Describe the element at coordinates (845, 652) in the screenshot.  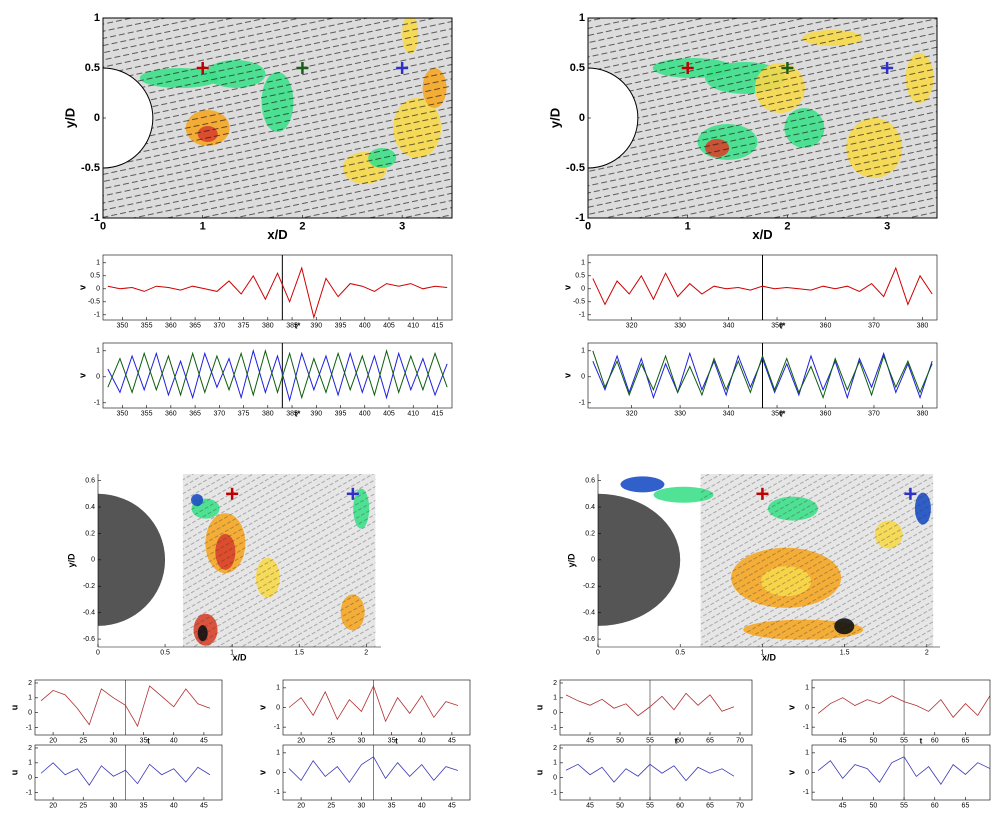
I see `x-tick-label: 1.5` at that location.